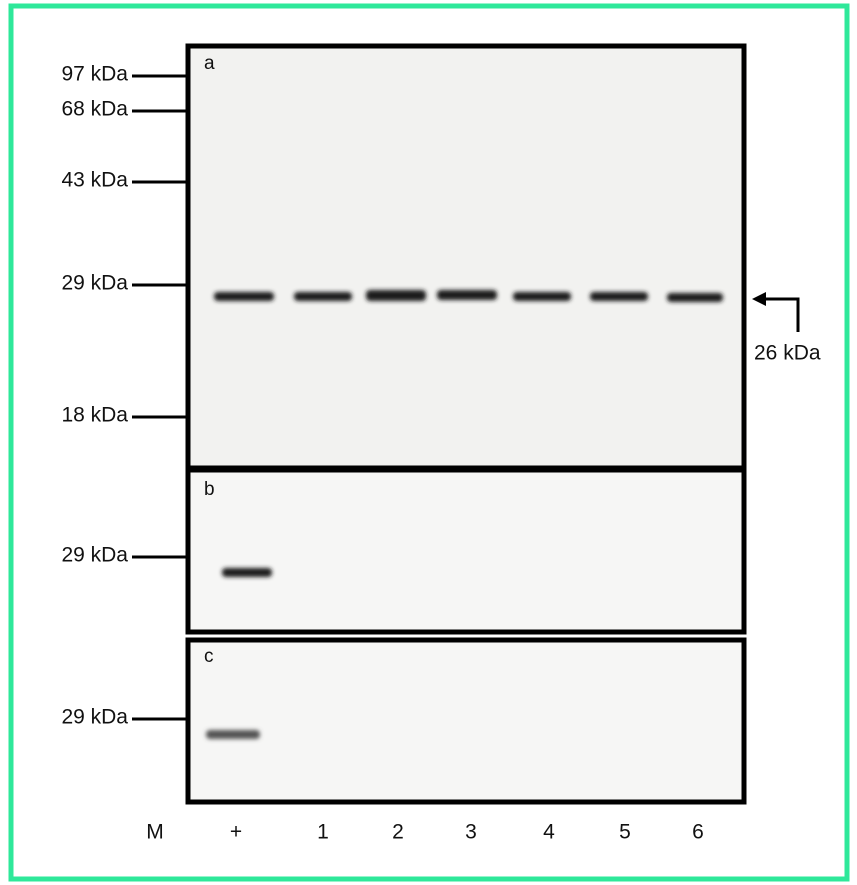 The width and height of the screenshot is (857, 885). What do you see at coordinates (94, 180) in the screenshot?
I see `marker-label: 43 kDa` at bounding box center [94, 180].